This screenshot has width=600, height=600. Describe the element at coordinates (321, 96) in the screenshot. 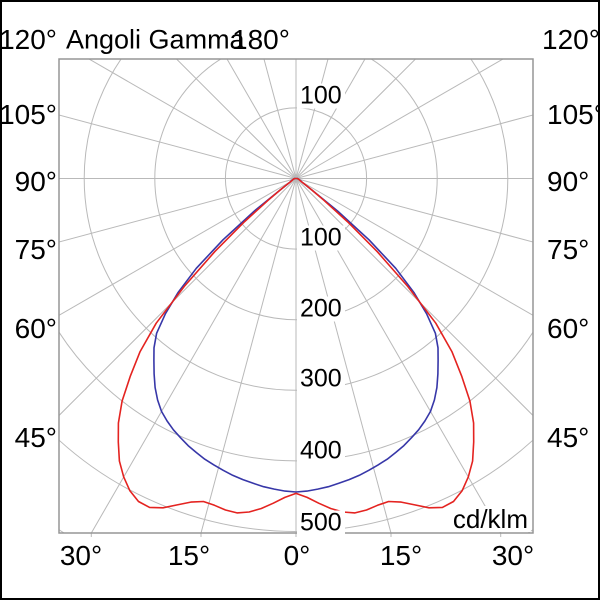

I see `radial-tick-100-upper: 100` at that location.